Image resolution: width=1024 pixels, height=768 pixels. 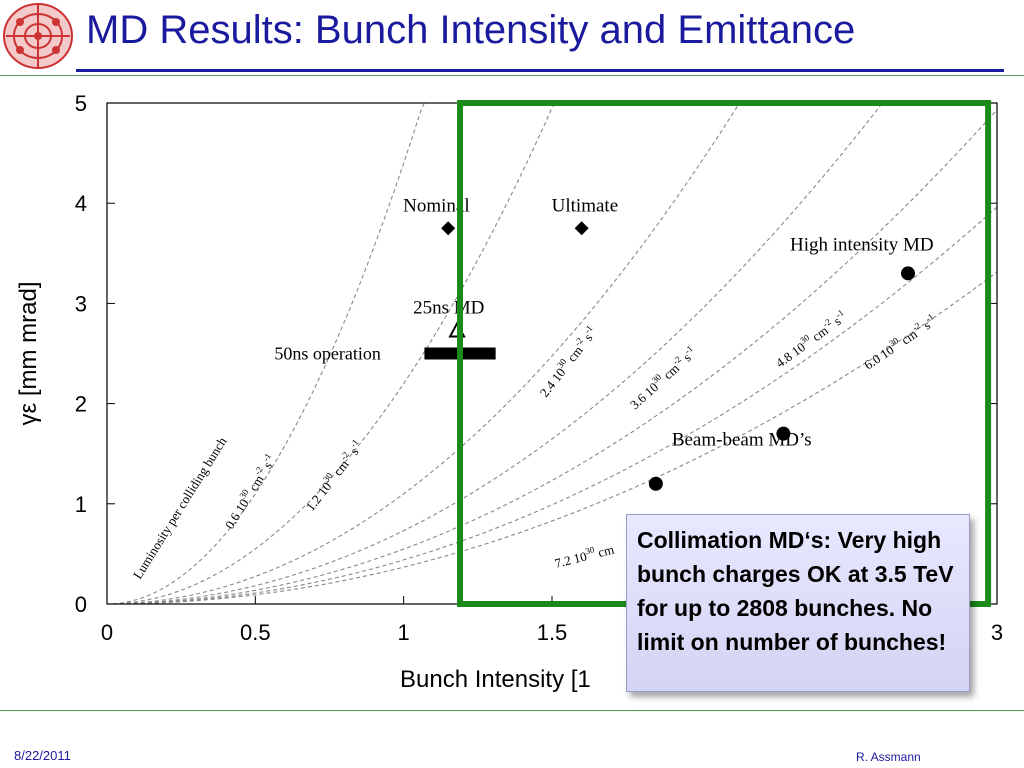 I want to click on x-tick-label: 3, so click(x=997, y=632).